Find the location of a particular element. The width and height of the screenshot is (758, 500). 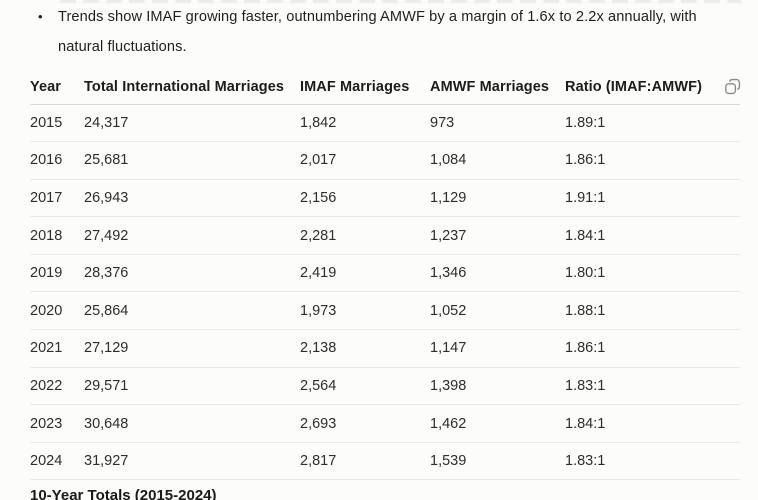

cell-total: 30,648 is located at coordinates (192, 423).